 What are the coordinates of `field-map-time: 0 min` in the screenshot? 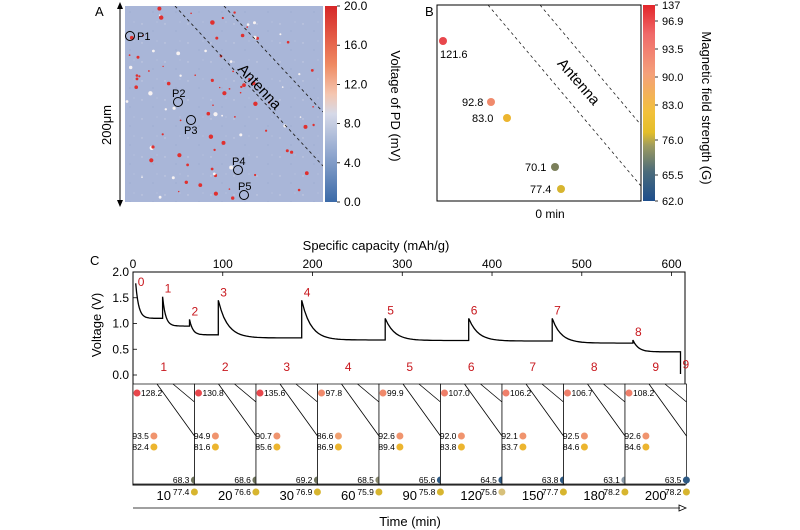 It's located at (549, 214).